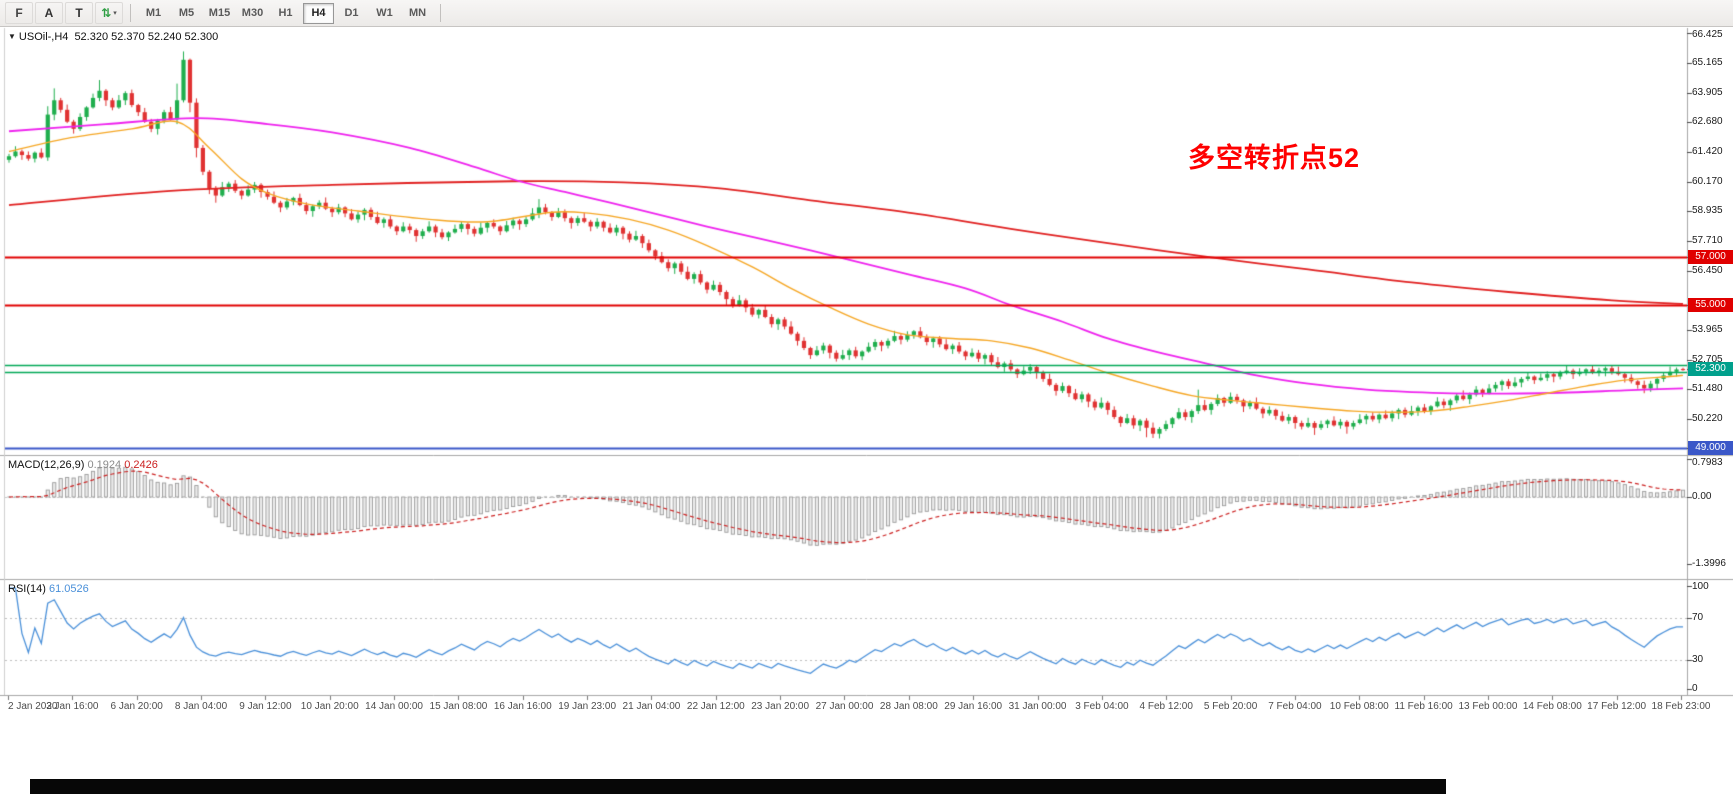 This screenshot has width=1733, height=795. What do you see at coordinates (715, 706) in the screenshot?
I see `time-axis-label: 22 Jan 12:00` at bounding box center [715, 706].